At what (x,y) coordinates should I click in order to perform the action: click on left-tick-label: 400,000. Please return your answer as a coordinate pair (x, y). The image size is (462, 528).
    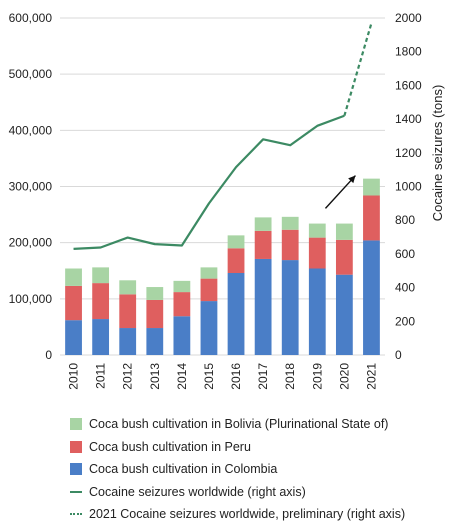
    Looking at the image, I should click on (31, 130).